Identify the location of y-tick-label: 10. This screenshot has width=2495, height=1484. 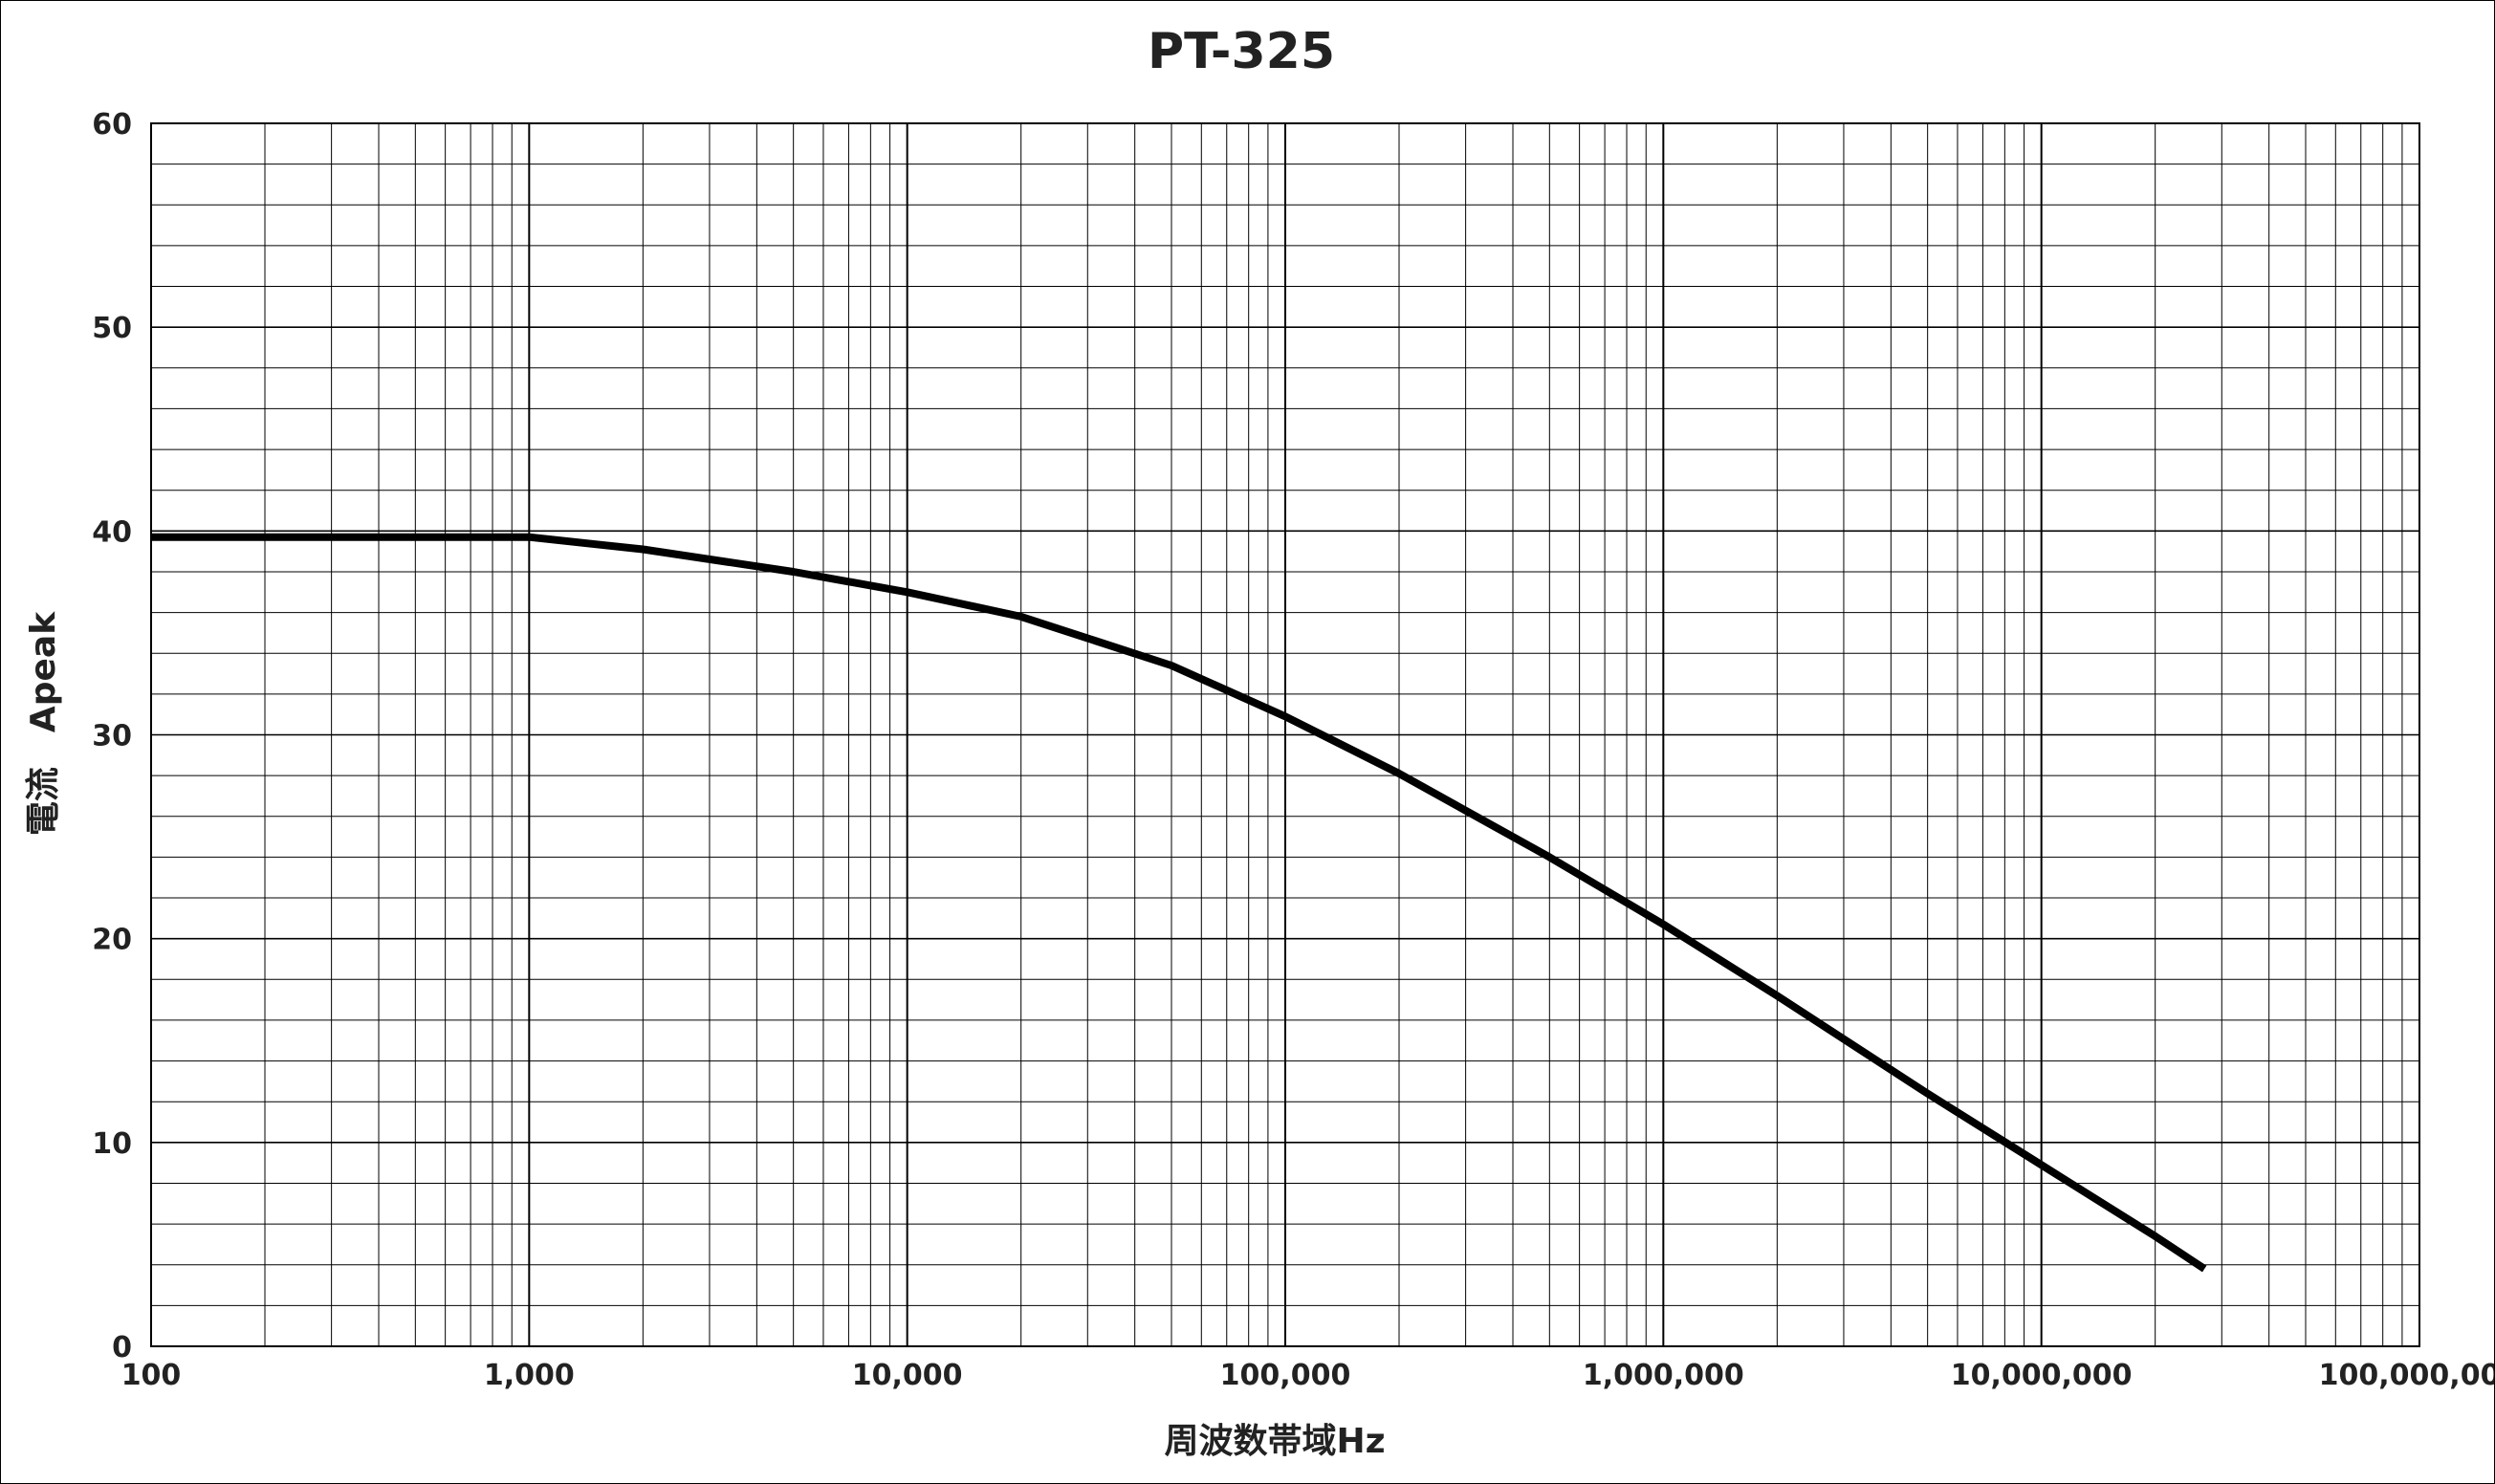
(112, 1144).